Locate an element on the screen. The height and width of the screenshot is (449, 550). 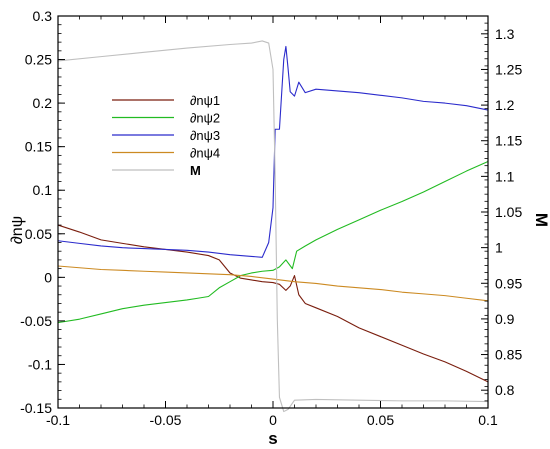
x-tick-label: -0.1 is located at coordinates (58, 420).